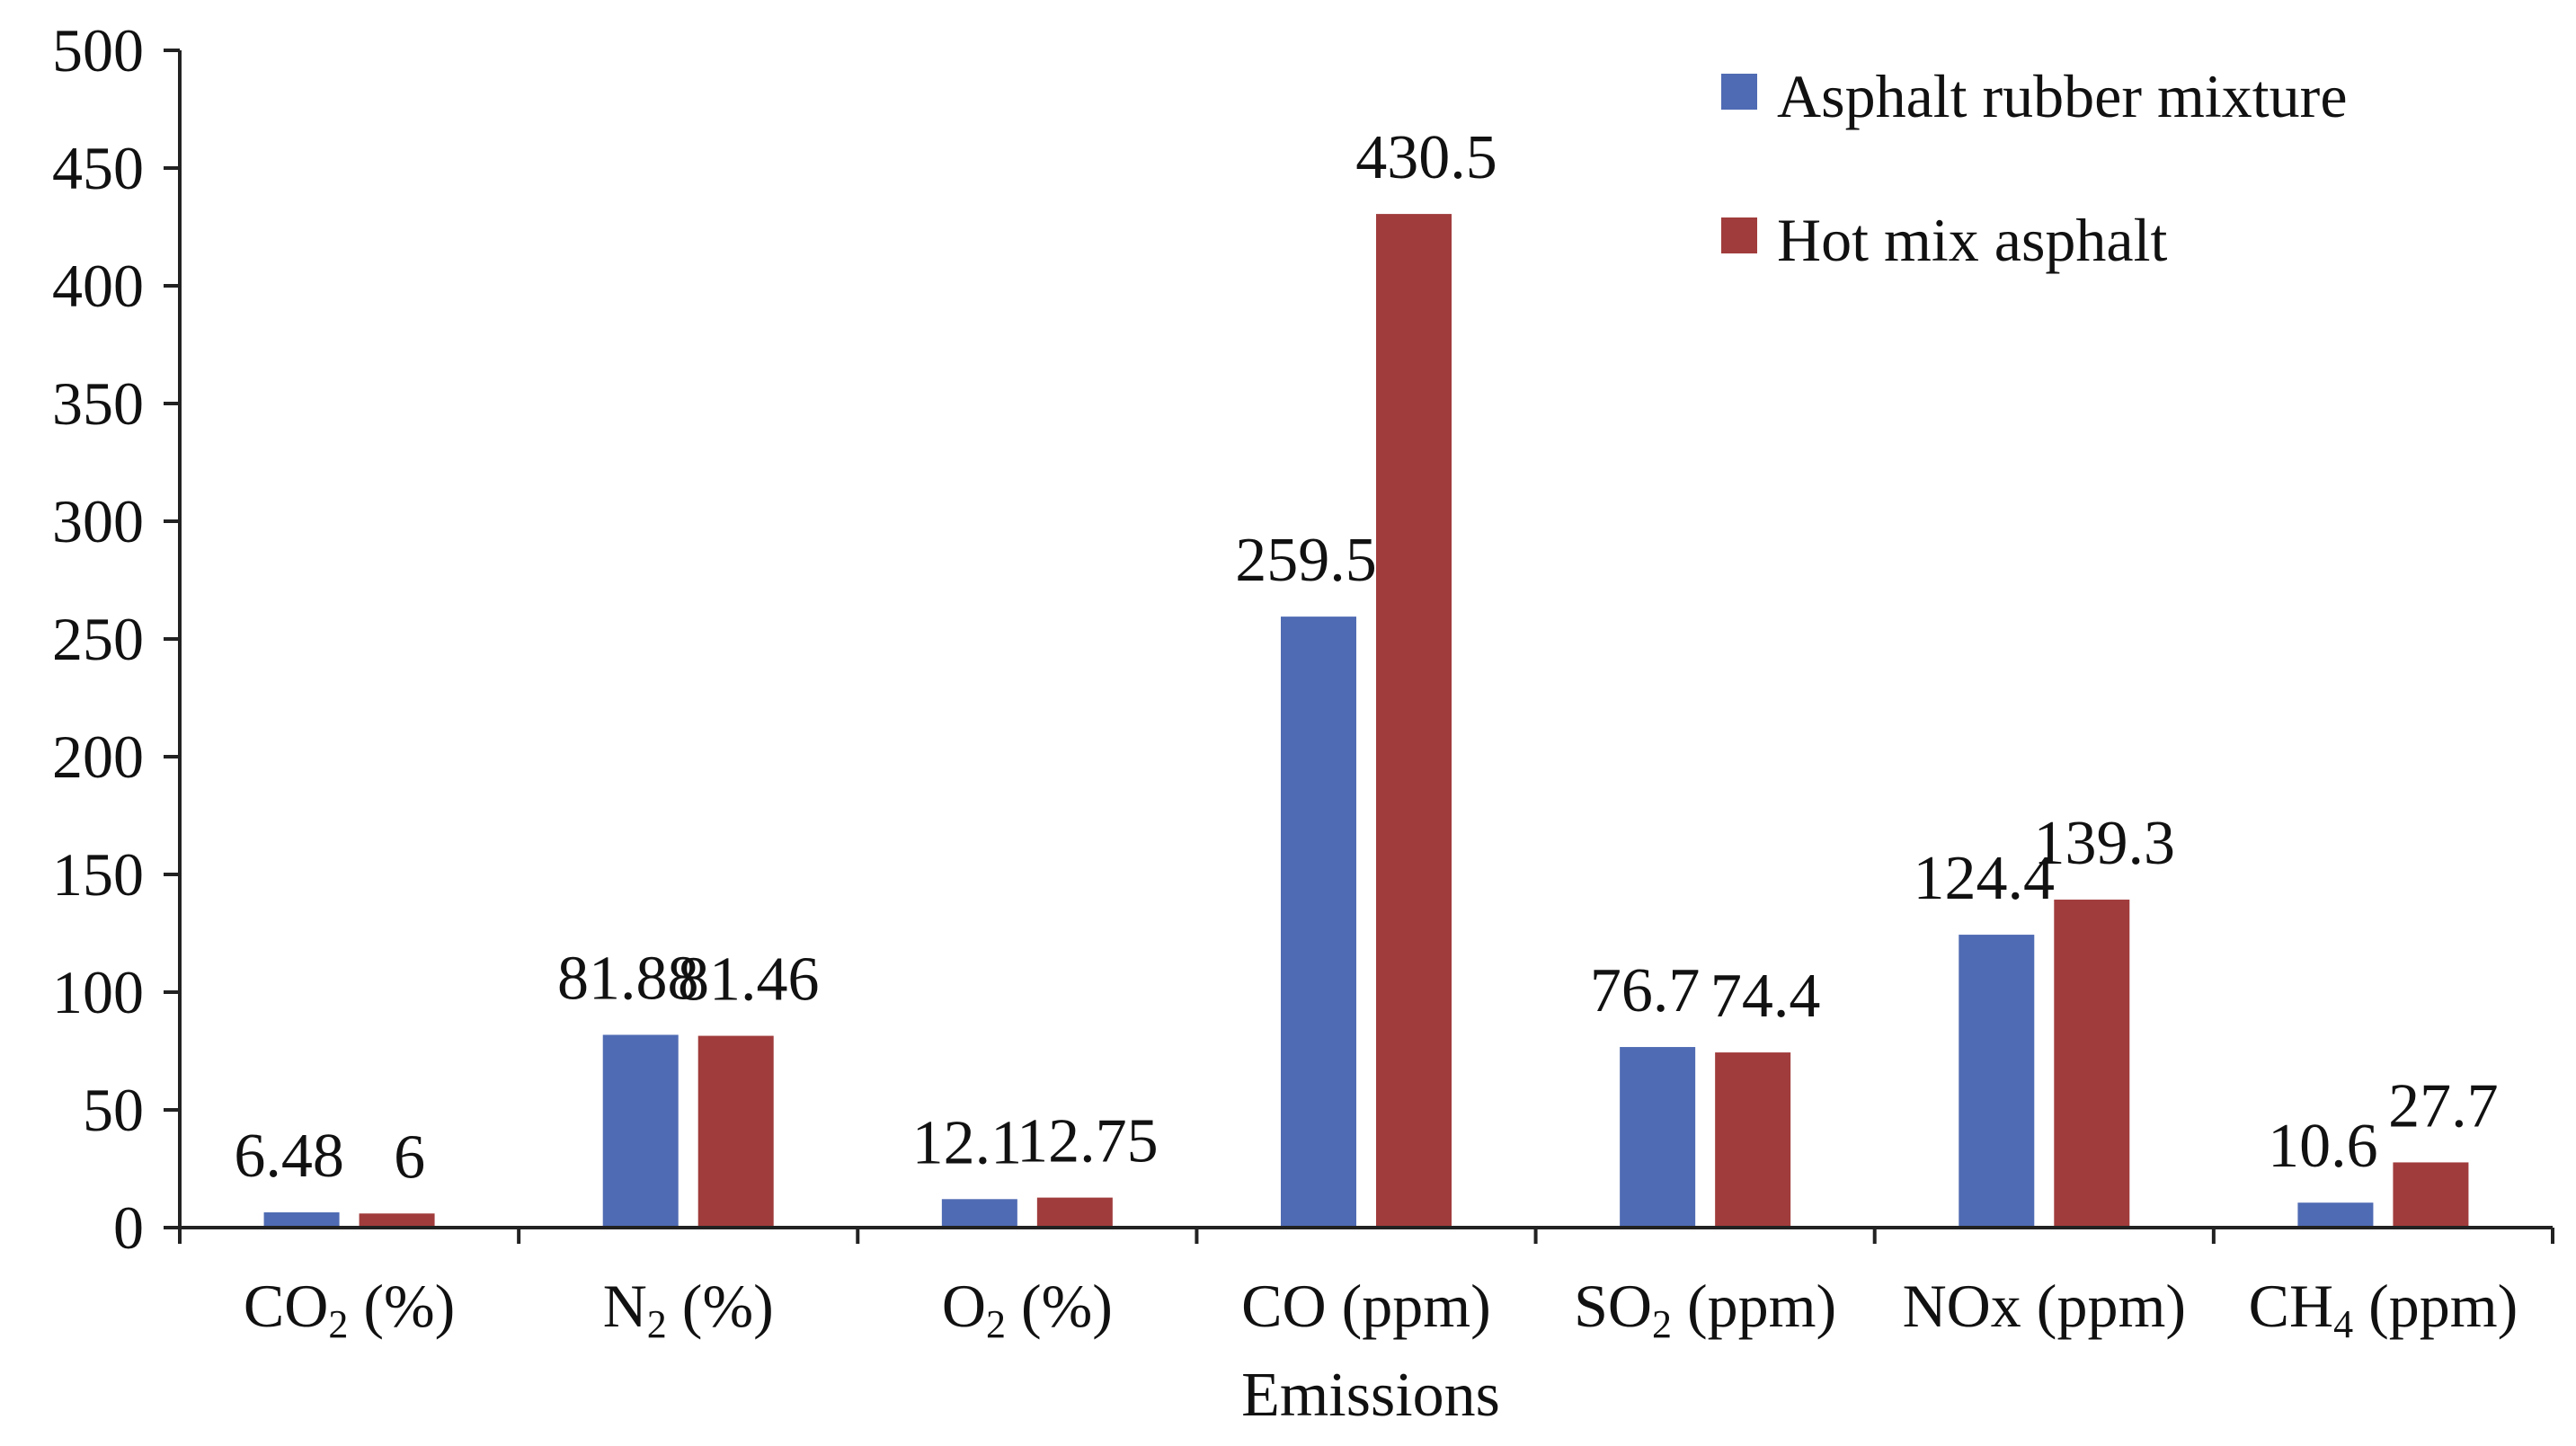 This screenshot has width=2576, height=1446. Describe the element at coordinates (98, 168) in the screenshot. I see `y-tick-label: 450` at that location.